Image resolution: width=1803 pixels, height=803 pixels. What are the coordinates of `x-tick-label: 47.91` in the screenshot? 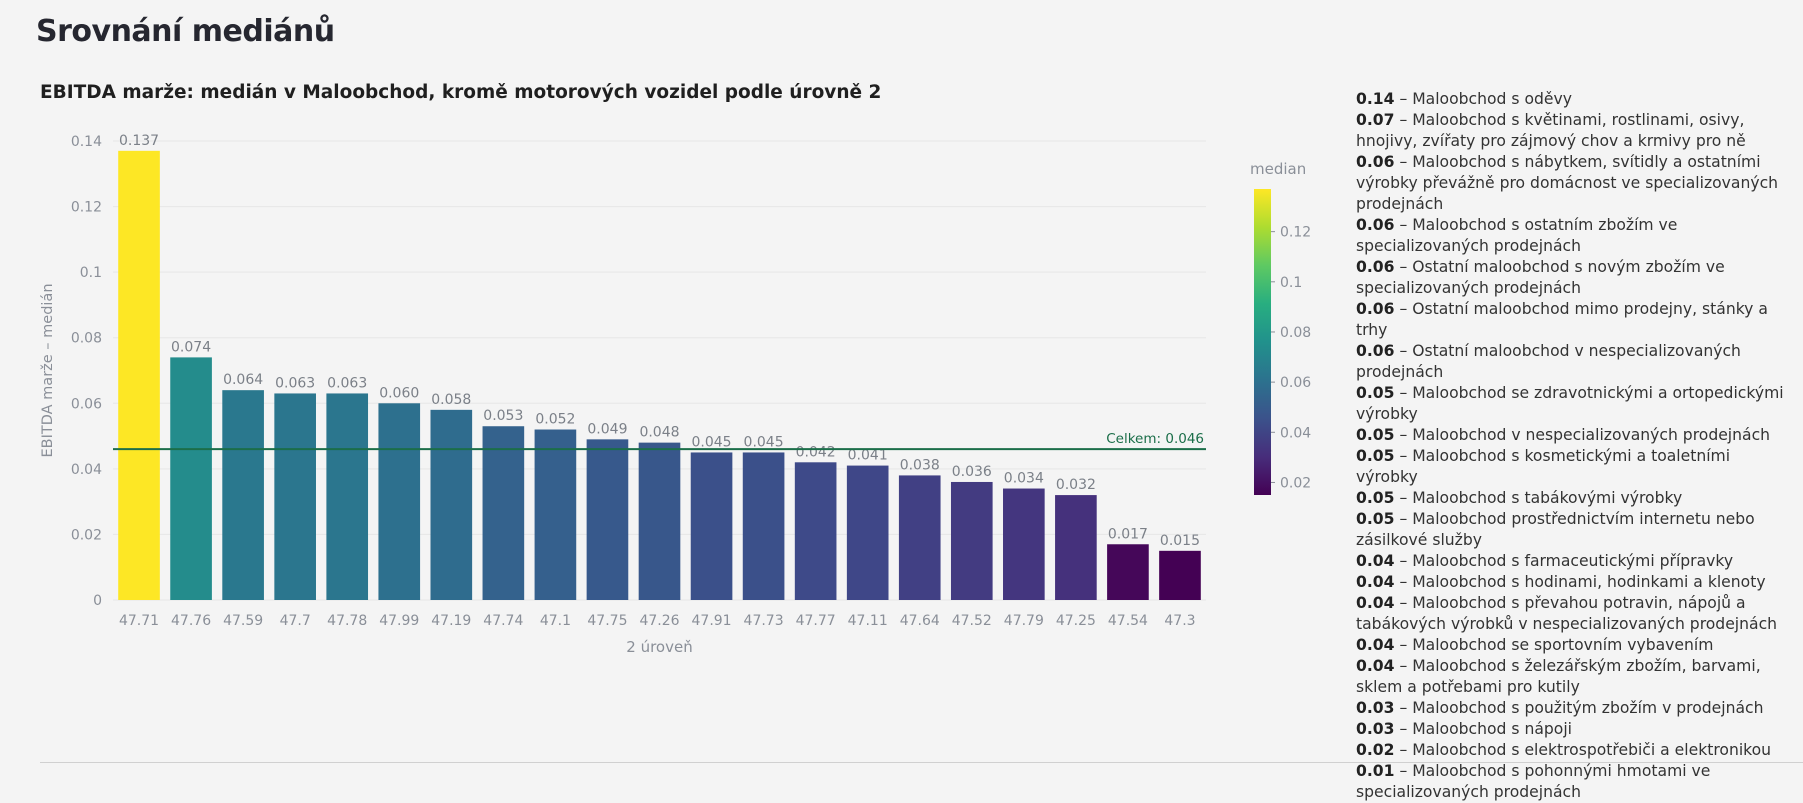 It's located at (712, 621).